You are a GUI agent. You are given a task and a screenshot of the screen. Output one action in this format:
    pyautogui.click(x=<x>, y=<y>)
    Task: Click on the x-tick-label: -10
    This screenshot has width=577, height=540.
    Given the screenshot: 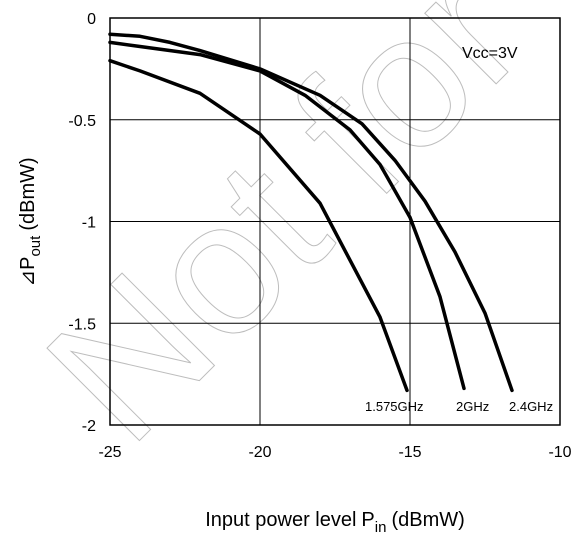 What is the action you would take?
    pyautogui.click(x=559, y=452)
    